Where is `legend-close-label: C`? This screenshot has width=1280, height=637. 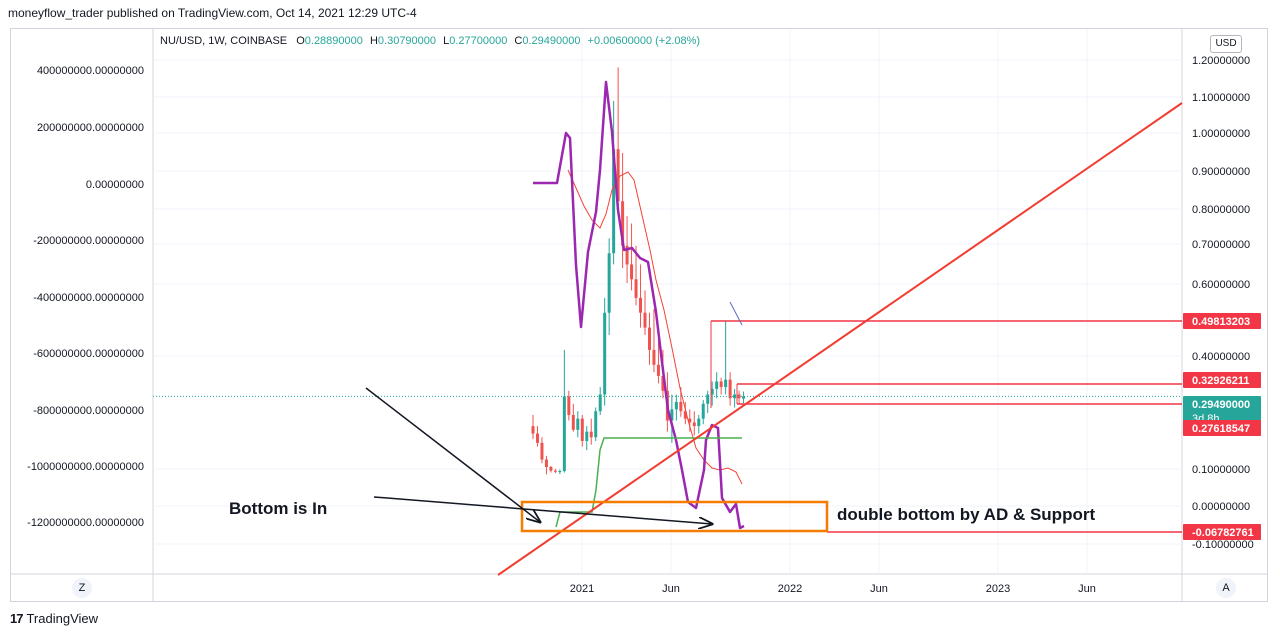
legend-close-label: C is located at coordinates (518, 41).